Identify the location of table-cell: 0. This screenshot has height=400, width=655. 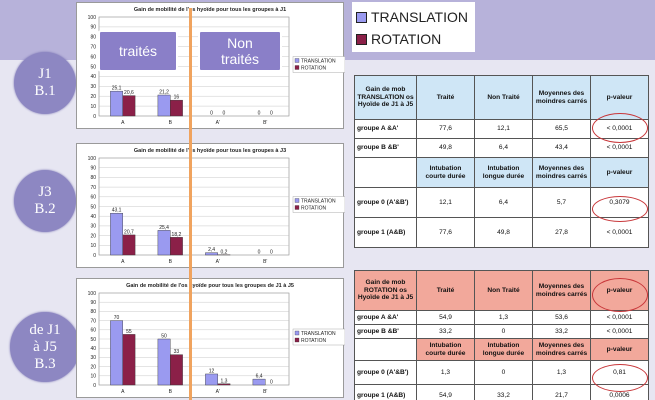
(503, 372).